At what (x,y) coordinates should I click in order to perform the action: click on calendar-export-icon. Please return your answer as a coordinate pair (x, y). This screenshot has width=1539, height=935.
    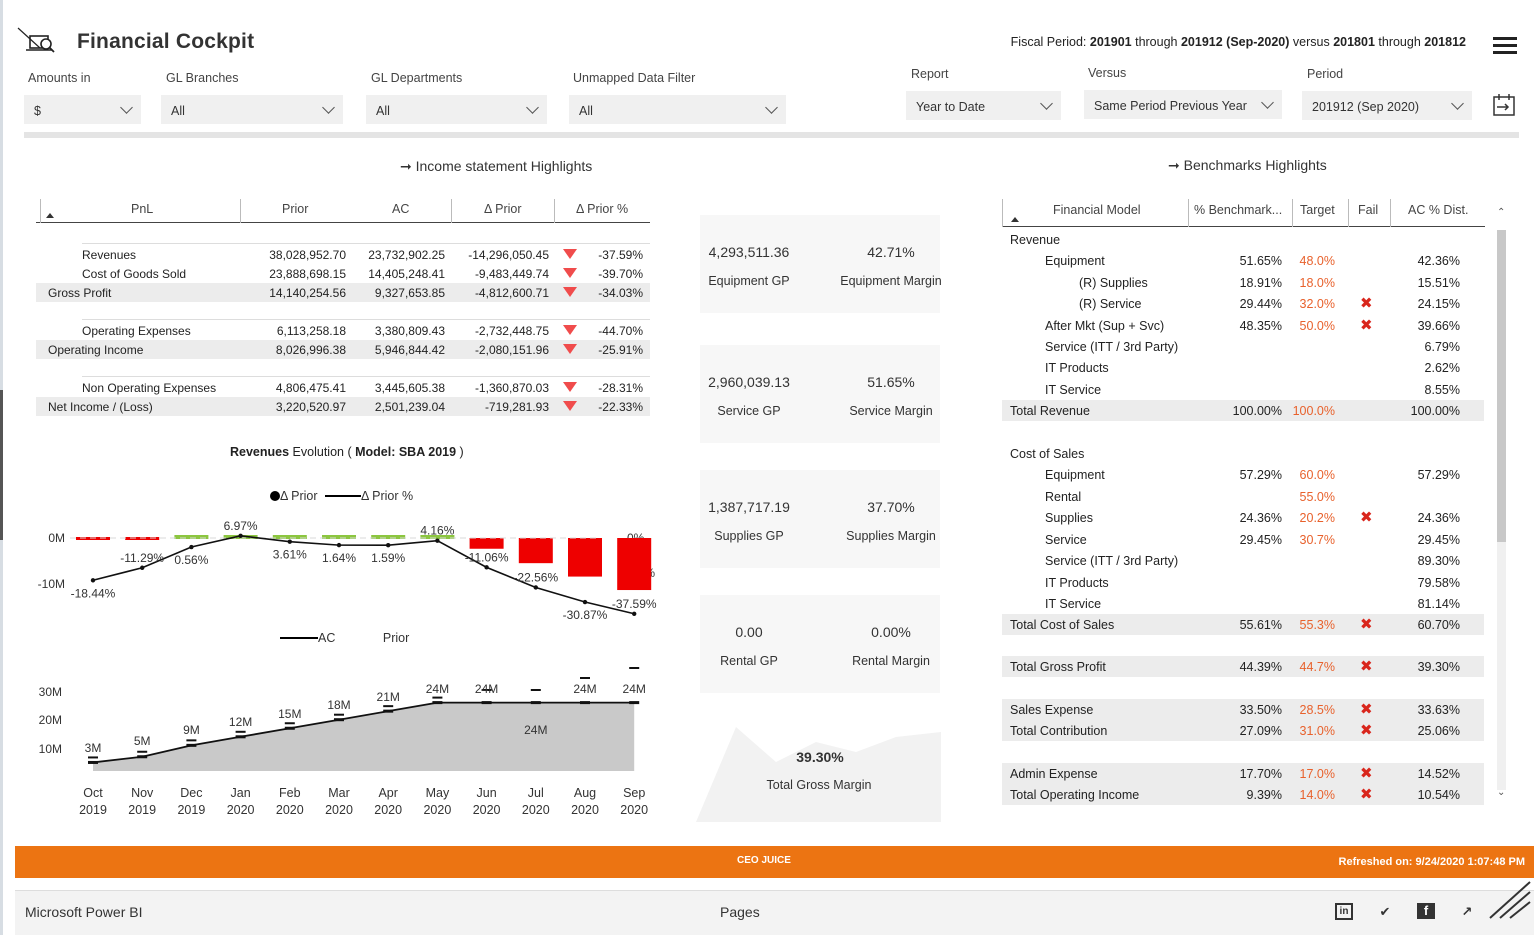
    Looking at the image, I should click on (1504, 105).